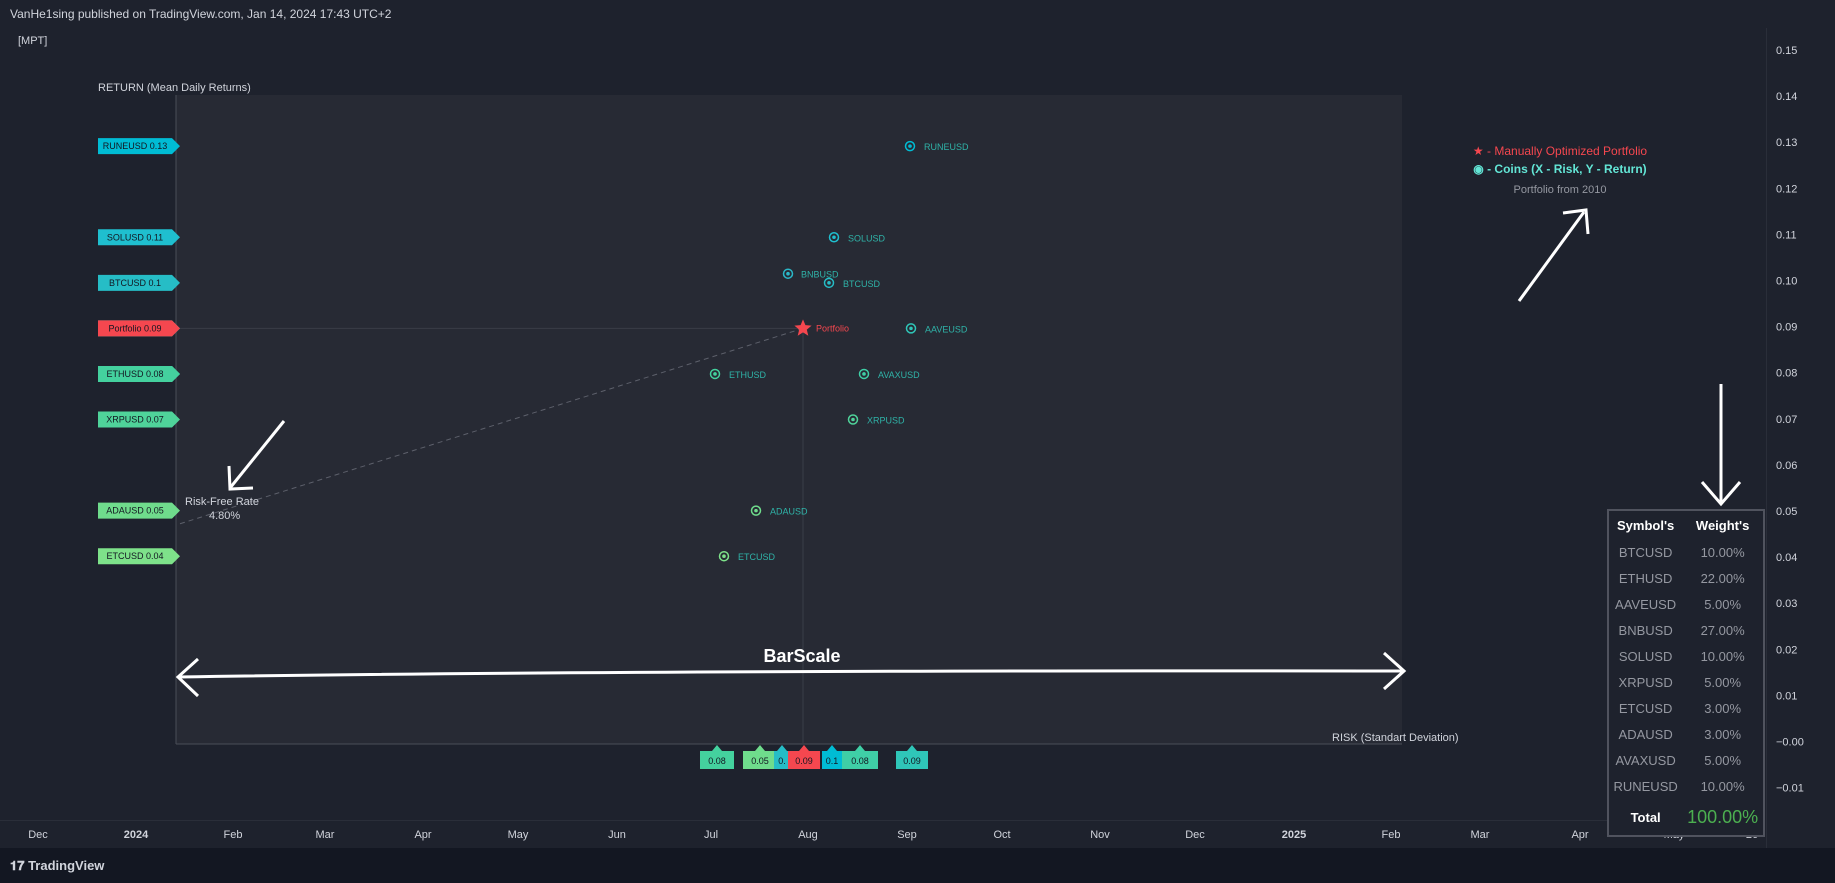 The image size is (1835, 883). What do you see at coordinates (1721, 494) in the screenshot?
I see `weights-arrow-head` at bounding box center [1721, 494].